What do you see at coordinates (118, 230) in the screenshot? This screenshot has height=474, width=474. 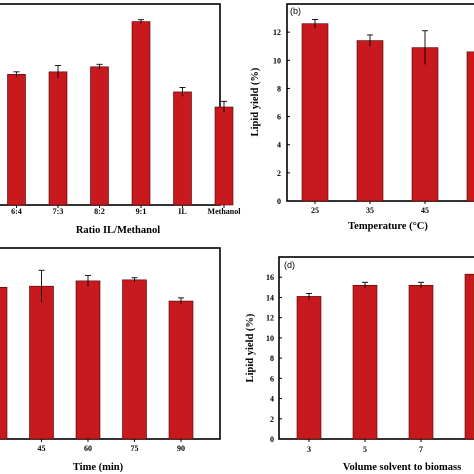 I see `x-axis-label: Ratio IL/Methanol` at bounding box center [118, 230].